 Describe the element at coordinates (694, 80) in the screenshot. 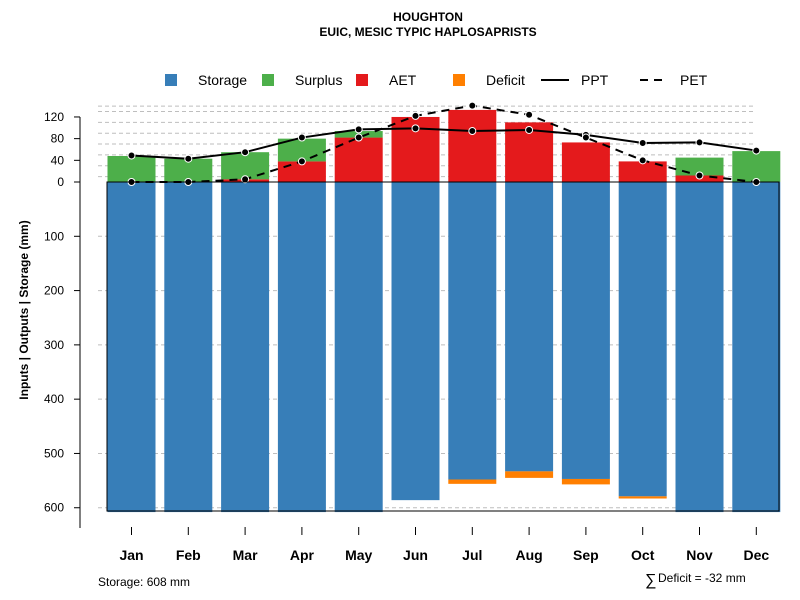

I see `legend-label: PET` at that location.